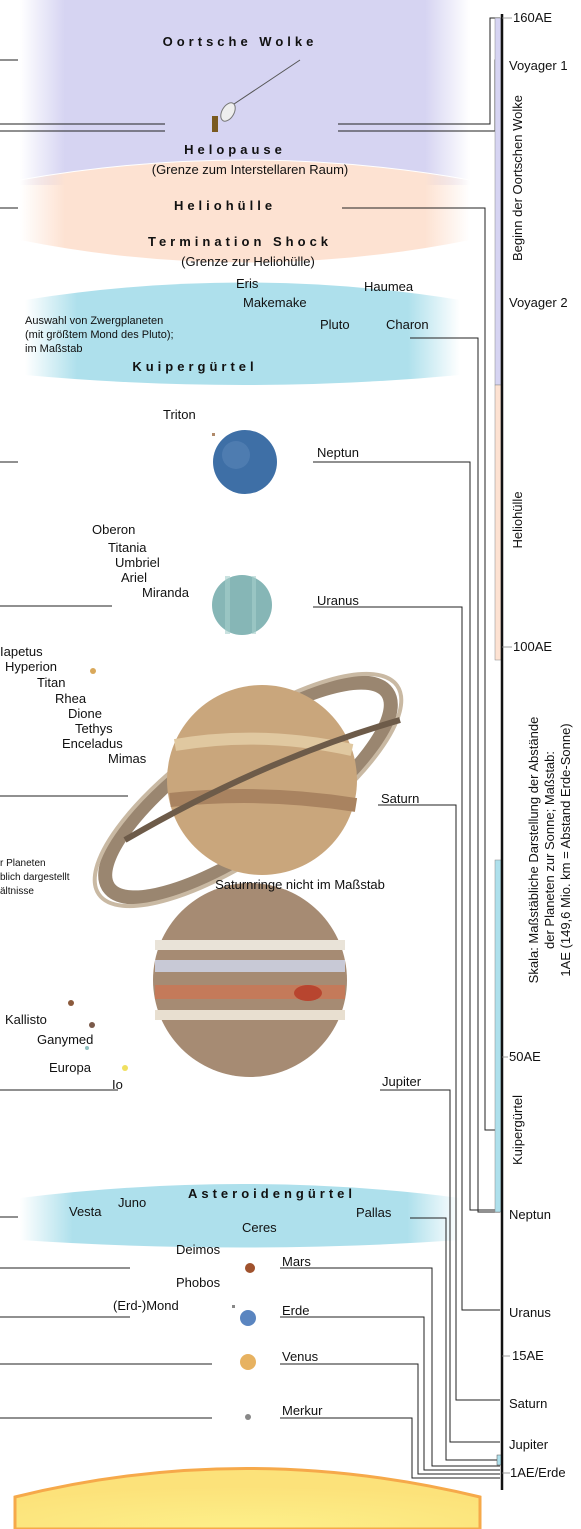 This screenshot has width=581, height=1529. Describe the element at coordinates (250, 1268) in the screenshot. I see `mars` at that location.